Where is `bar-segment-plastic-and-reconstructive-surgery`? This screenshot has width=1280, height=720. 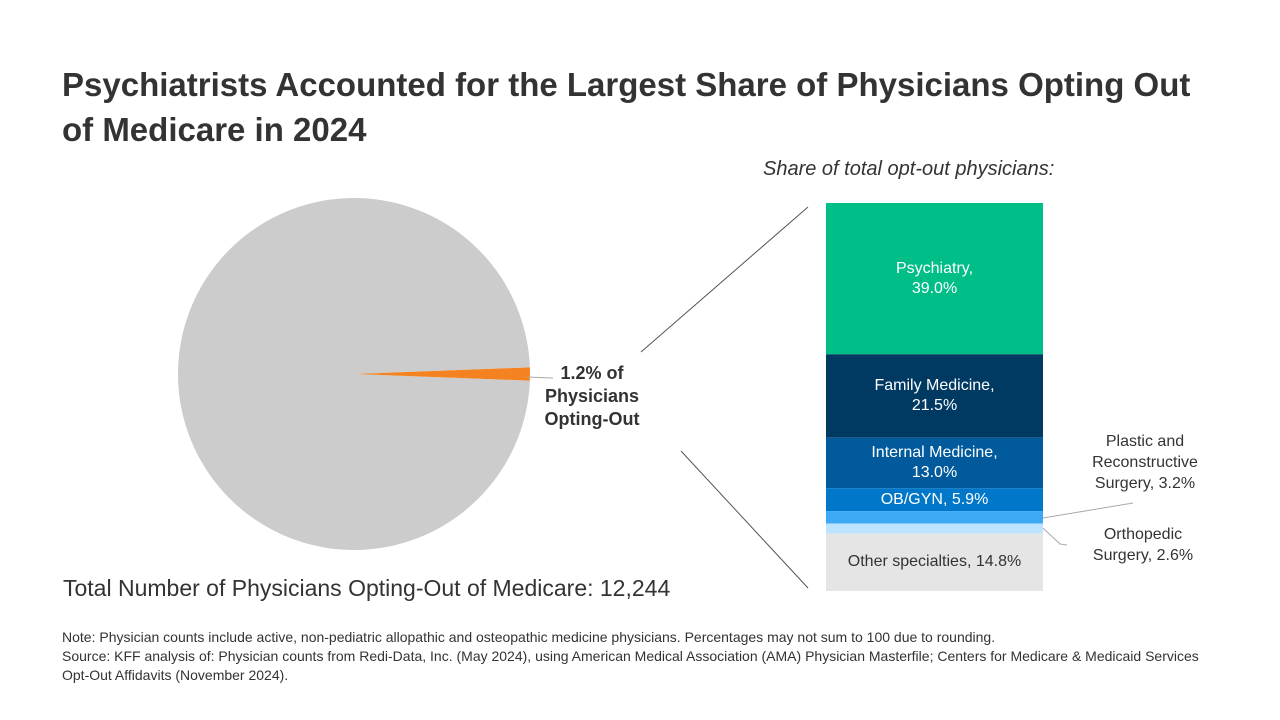
bar-segment-plastic-and-reconstructive-surgery is located at coordinates (934, 517).